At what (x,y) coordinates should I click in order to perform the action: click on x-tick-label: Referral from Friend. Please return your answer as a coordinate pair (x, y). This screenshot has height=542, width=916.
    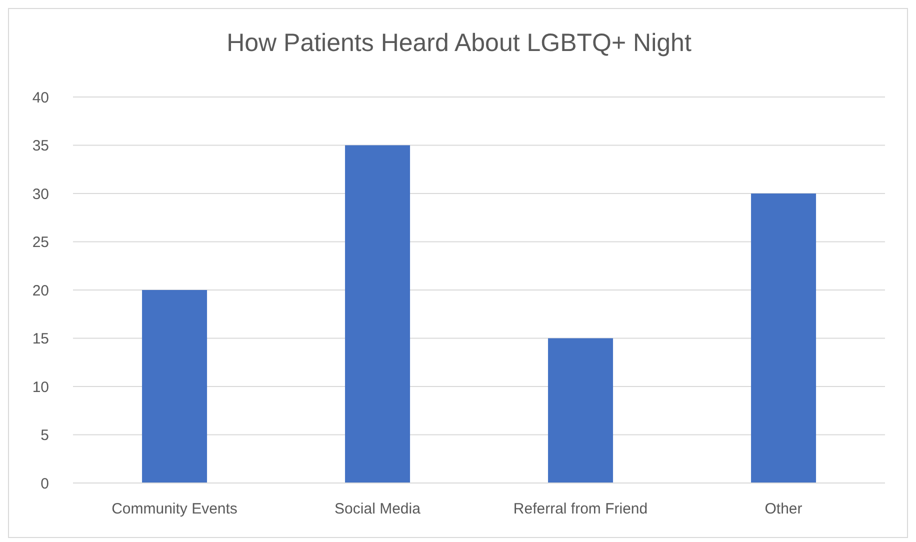
    Looking at the image, I should click on (580, 509).